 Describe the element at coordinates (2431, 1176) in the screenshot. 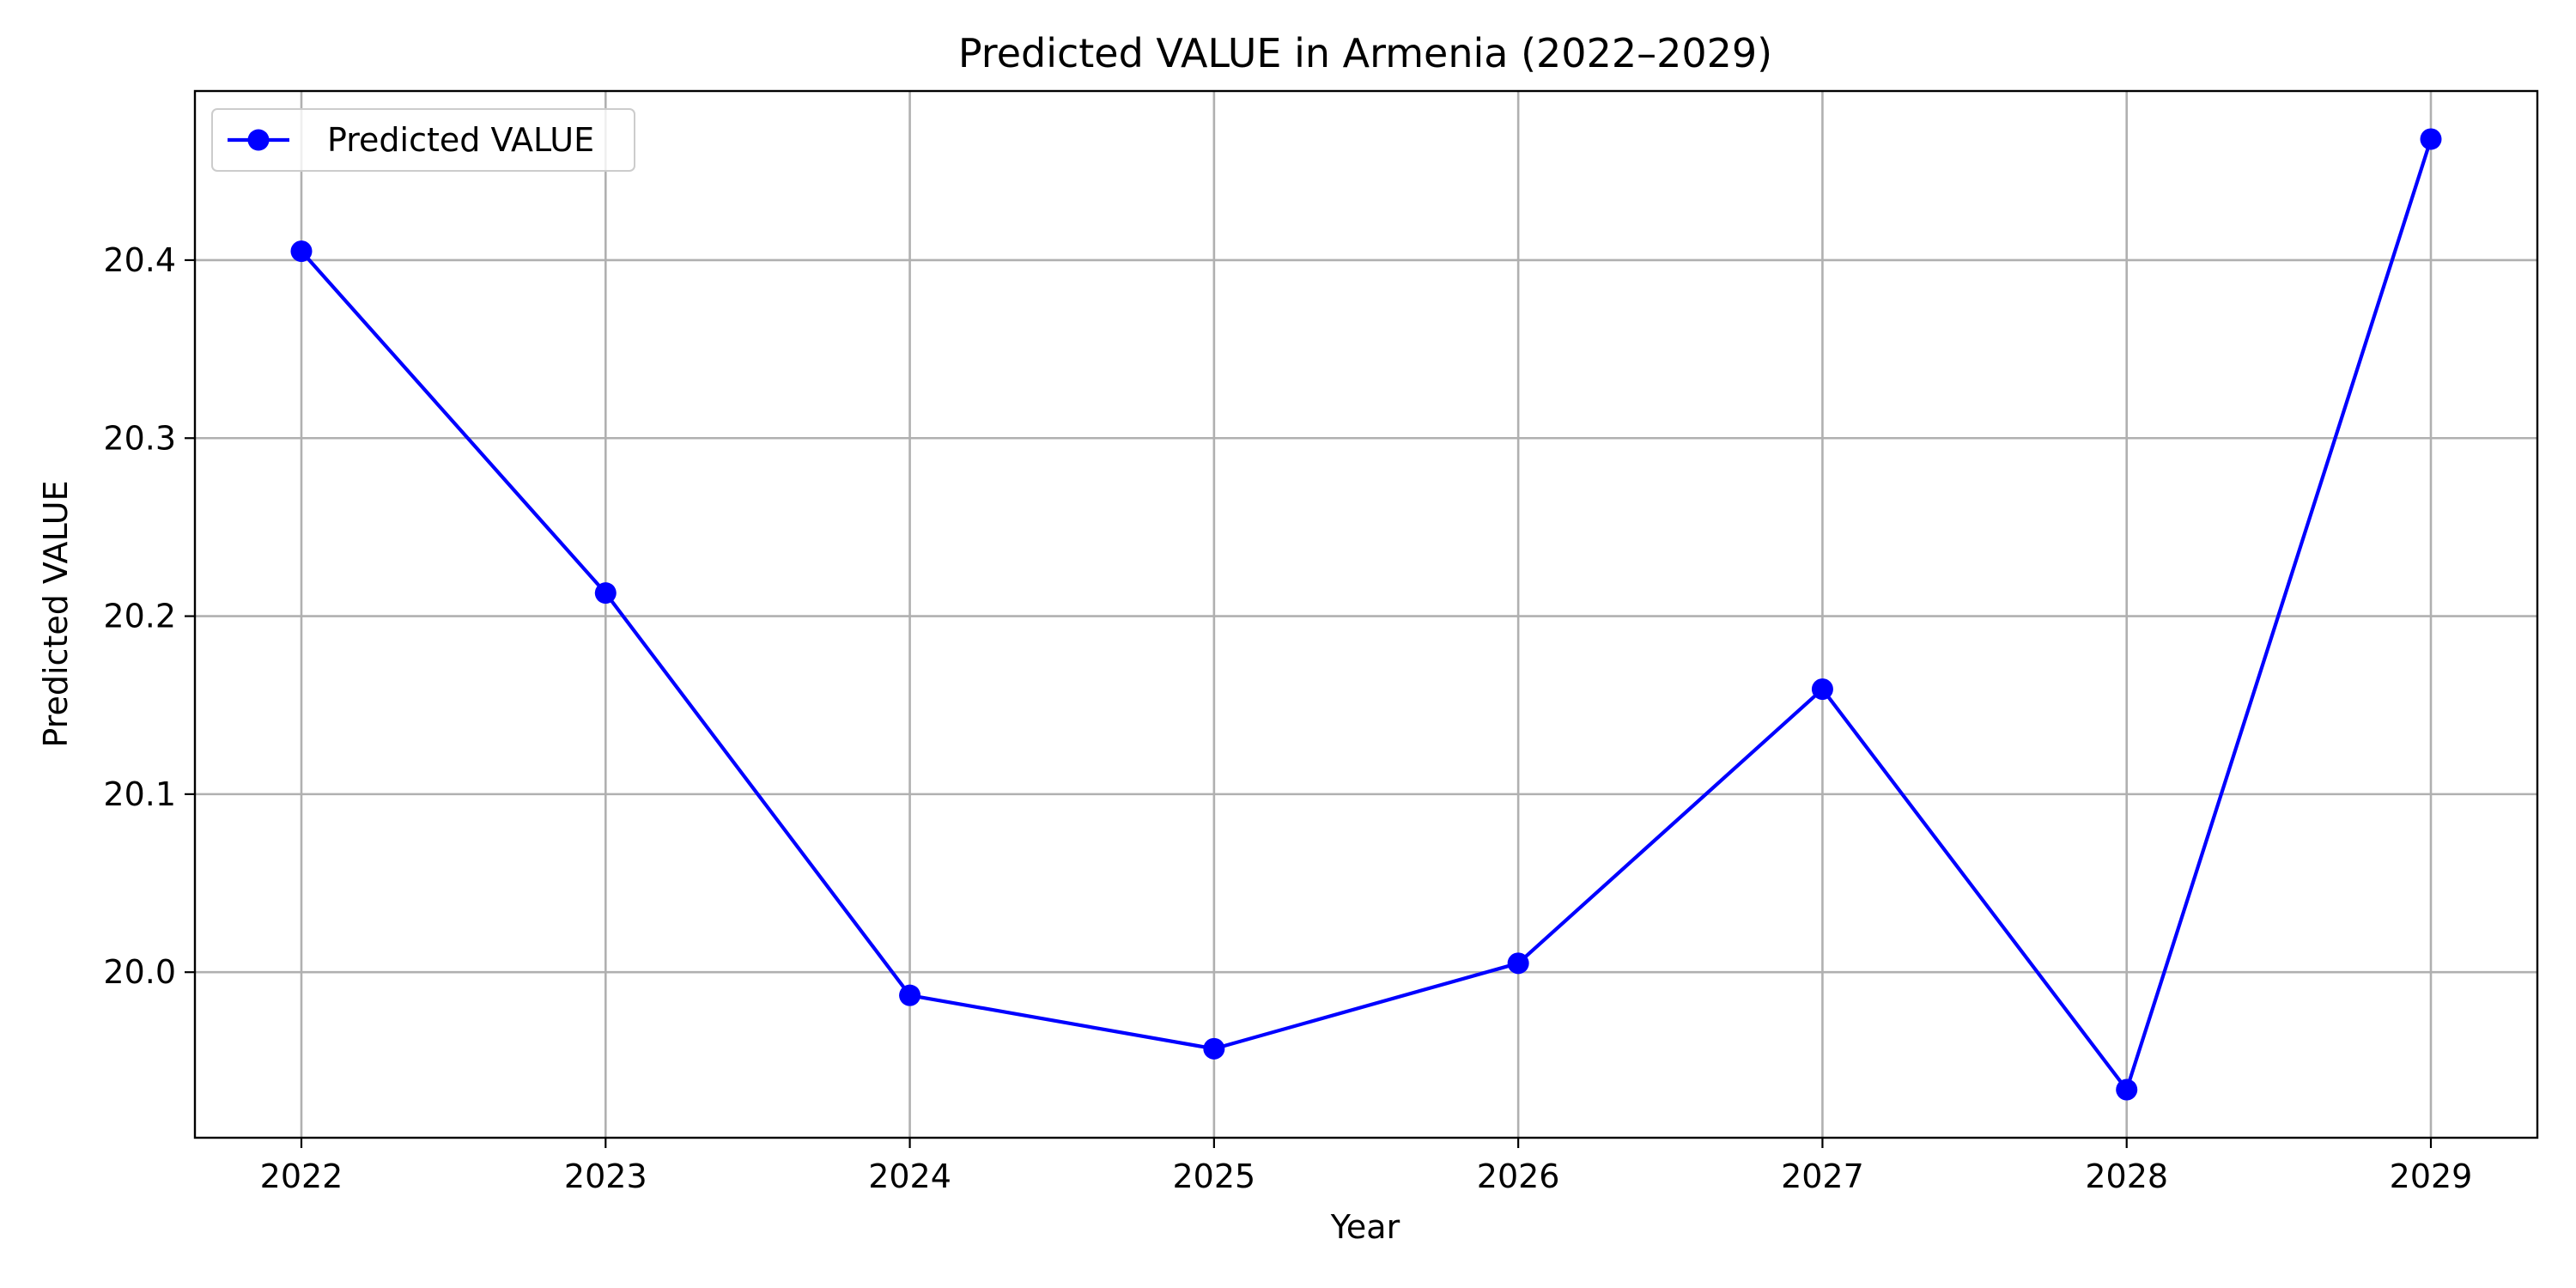

I see `x-tick-label: 2029` at that location.